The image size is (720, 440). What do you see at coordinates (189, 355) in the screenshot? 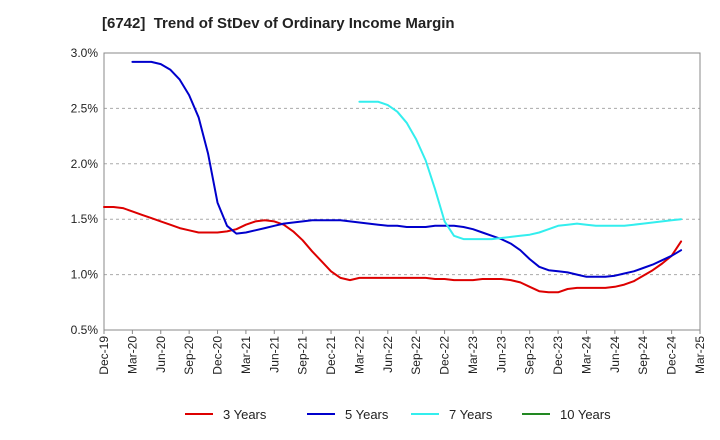
I see `x-tick-label: Sep-20` at bounding box center [189, 355].